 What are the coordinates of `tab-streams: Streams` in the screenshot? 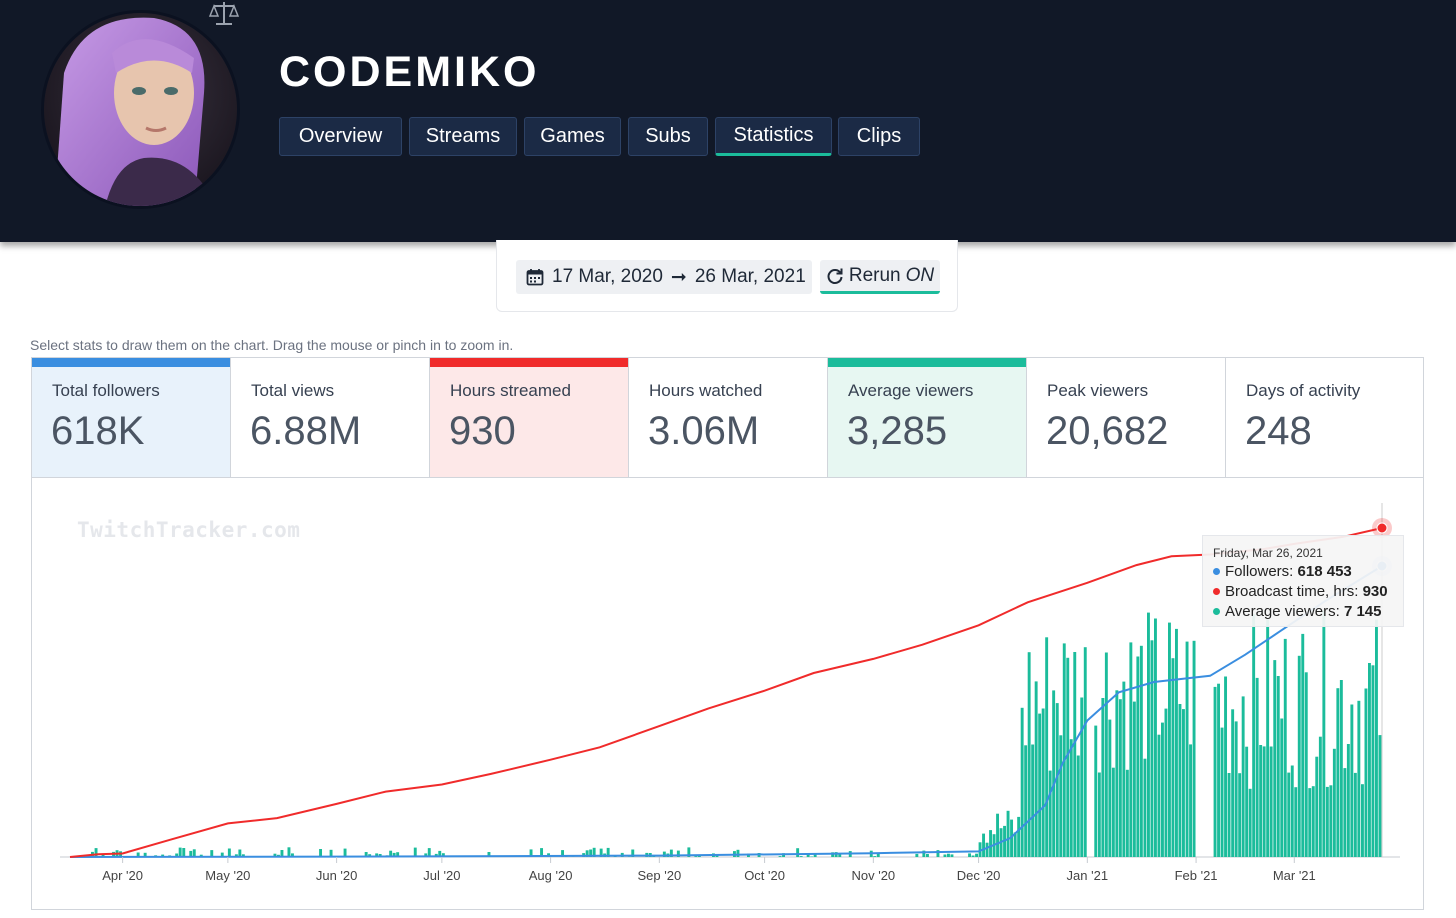 It's located at (463, 136).